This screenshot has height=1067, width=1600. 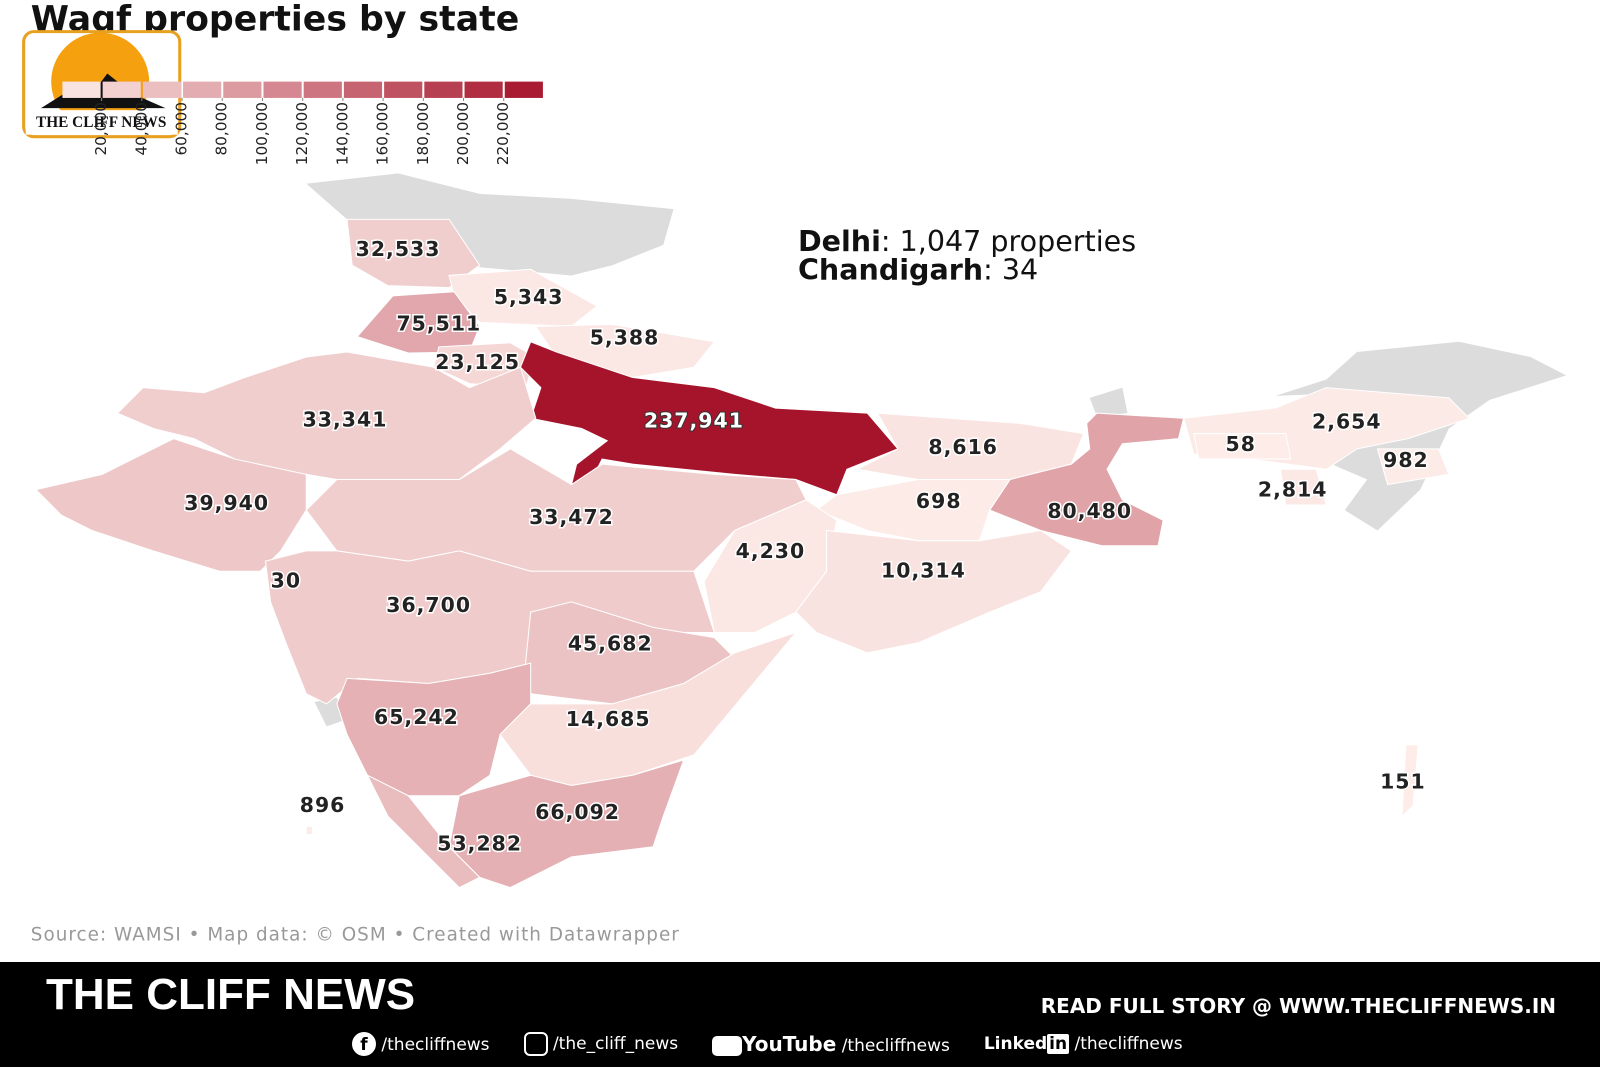 I want to click on region-label: 30, so click(x=286, y=580).